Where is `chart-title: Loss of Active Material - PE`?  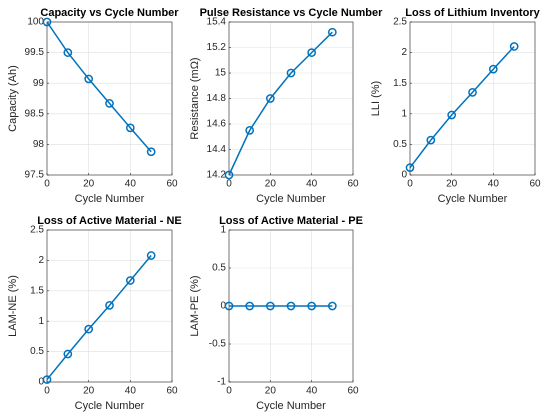
chart-title: Loss of Active Material - PE is located at coordinates (291, 221).